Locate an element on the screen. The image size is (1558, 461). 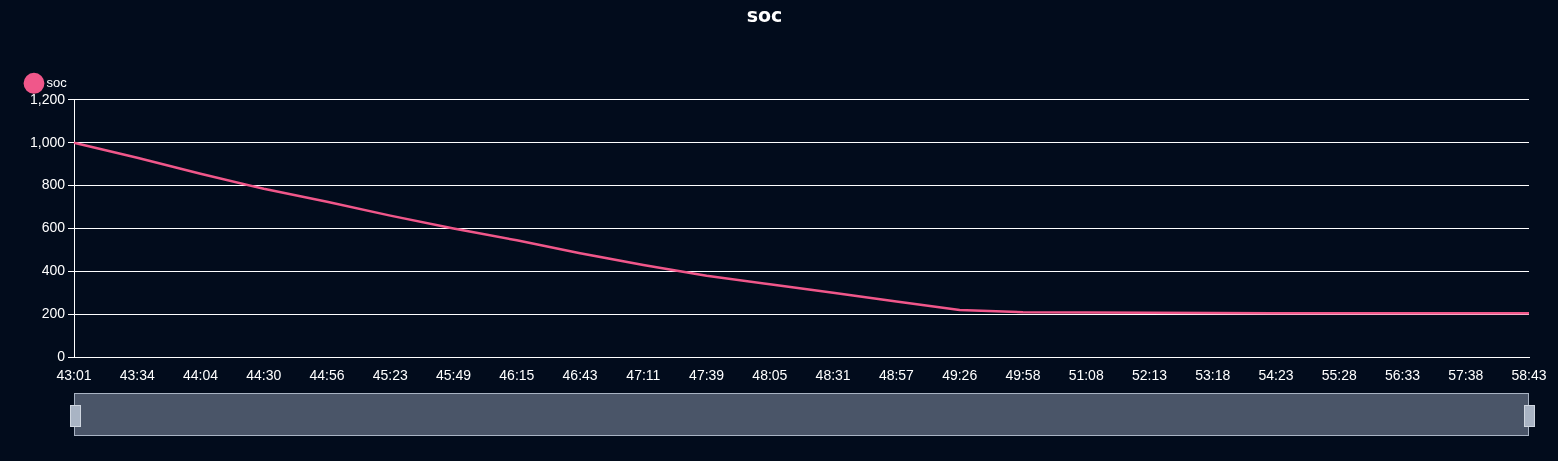
x-tick-label: 48:31 is located at coordinates (833, 375).